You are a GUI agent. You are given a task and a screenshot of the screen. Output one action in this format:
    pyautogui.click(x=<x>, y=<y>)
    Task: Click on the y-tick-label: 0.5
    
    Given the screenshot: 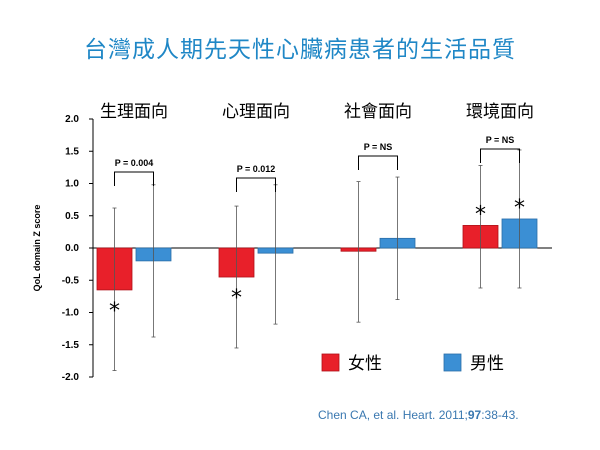 What is the action you would take?
    pyautogui.click(x=72, y=216)
    